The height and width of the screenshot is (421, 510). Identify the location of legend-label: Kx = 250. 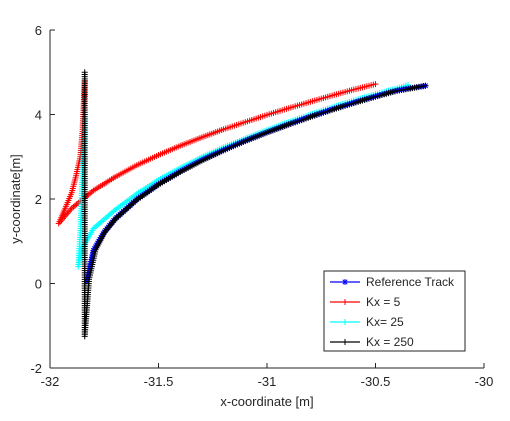
(390, 342).